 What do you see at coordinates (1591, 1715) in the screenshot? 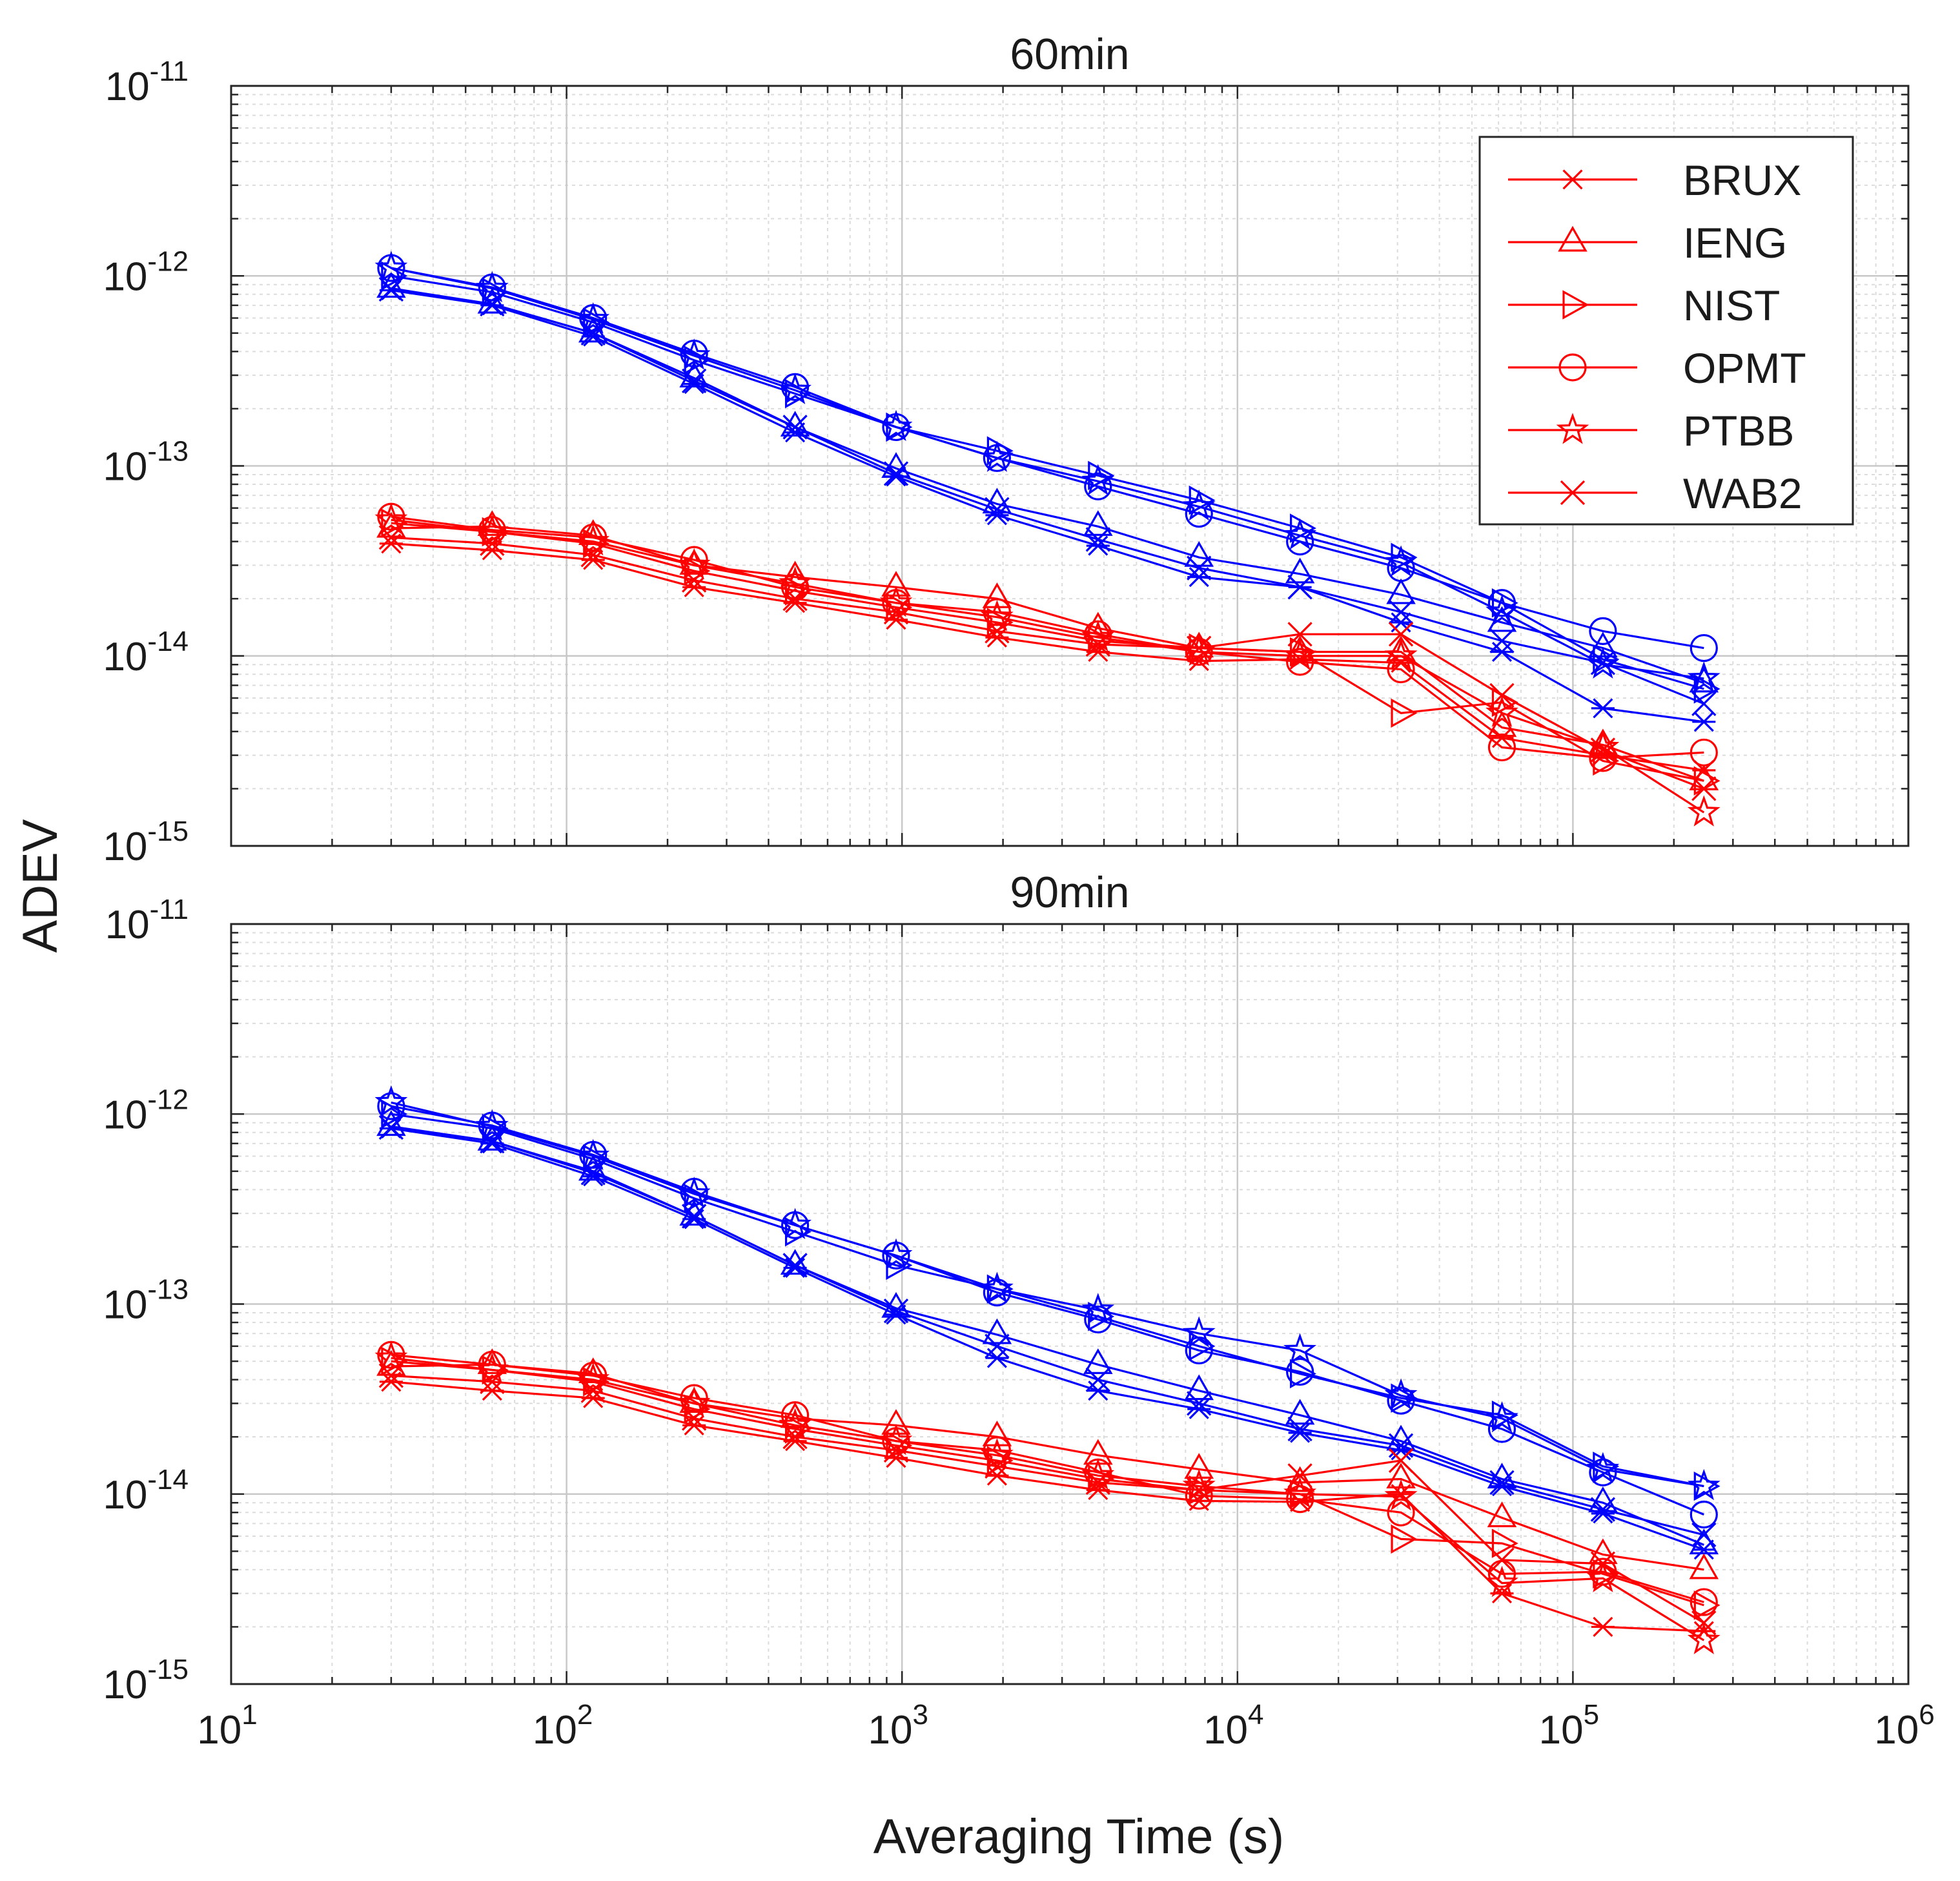
I see `x-tick-label-exponent: 5` at bounding box center [1591, 1715].